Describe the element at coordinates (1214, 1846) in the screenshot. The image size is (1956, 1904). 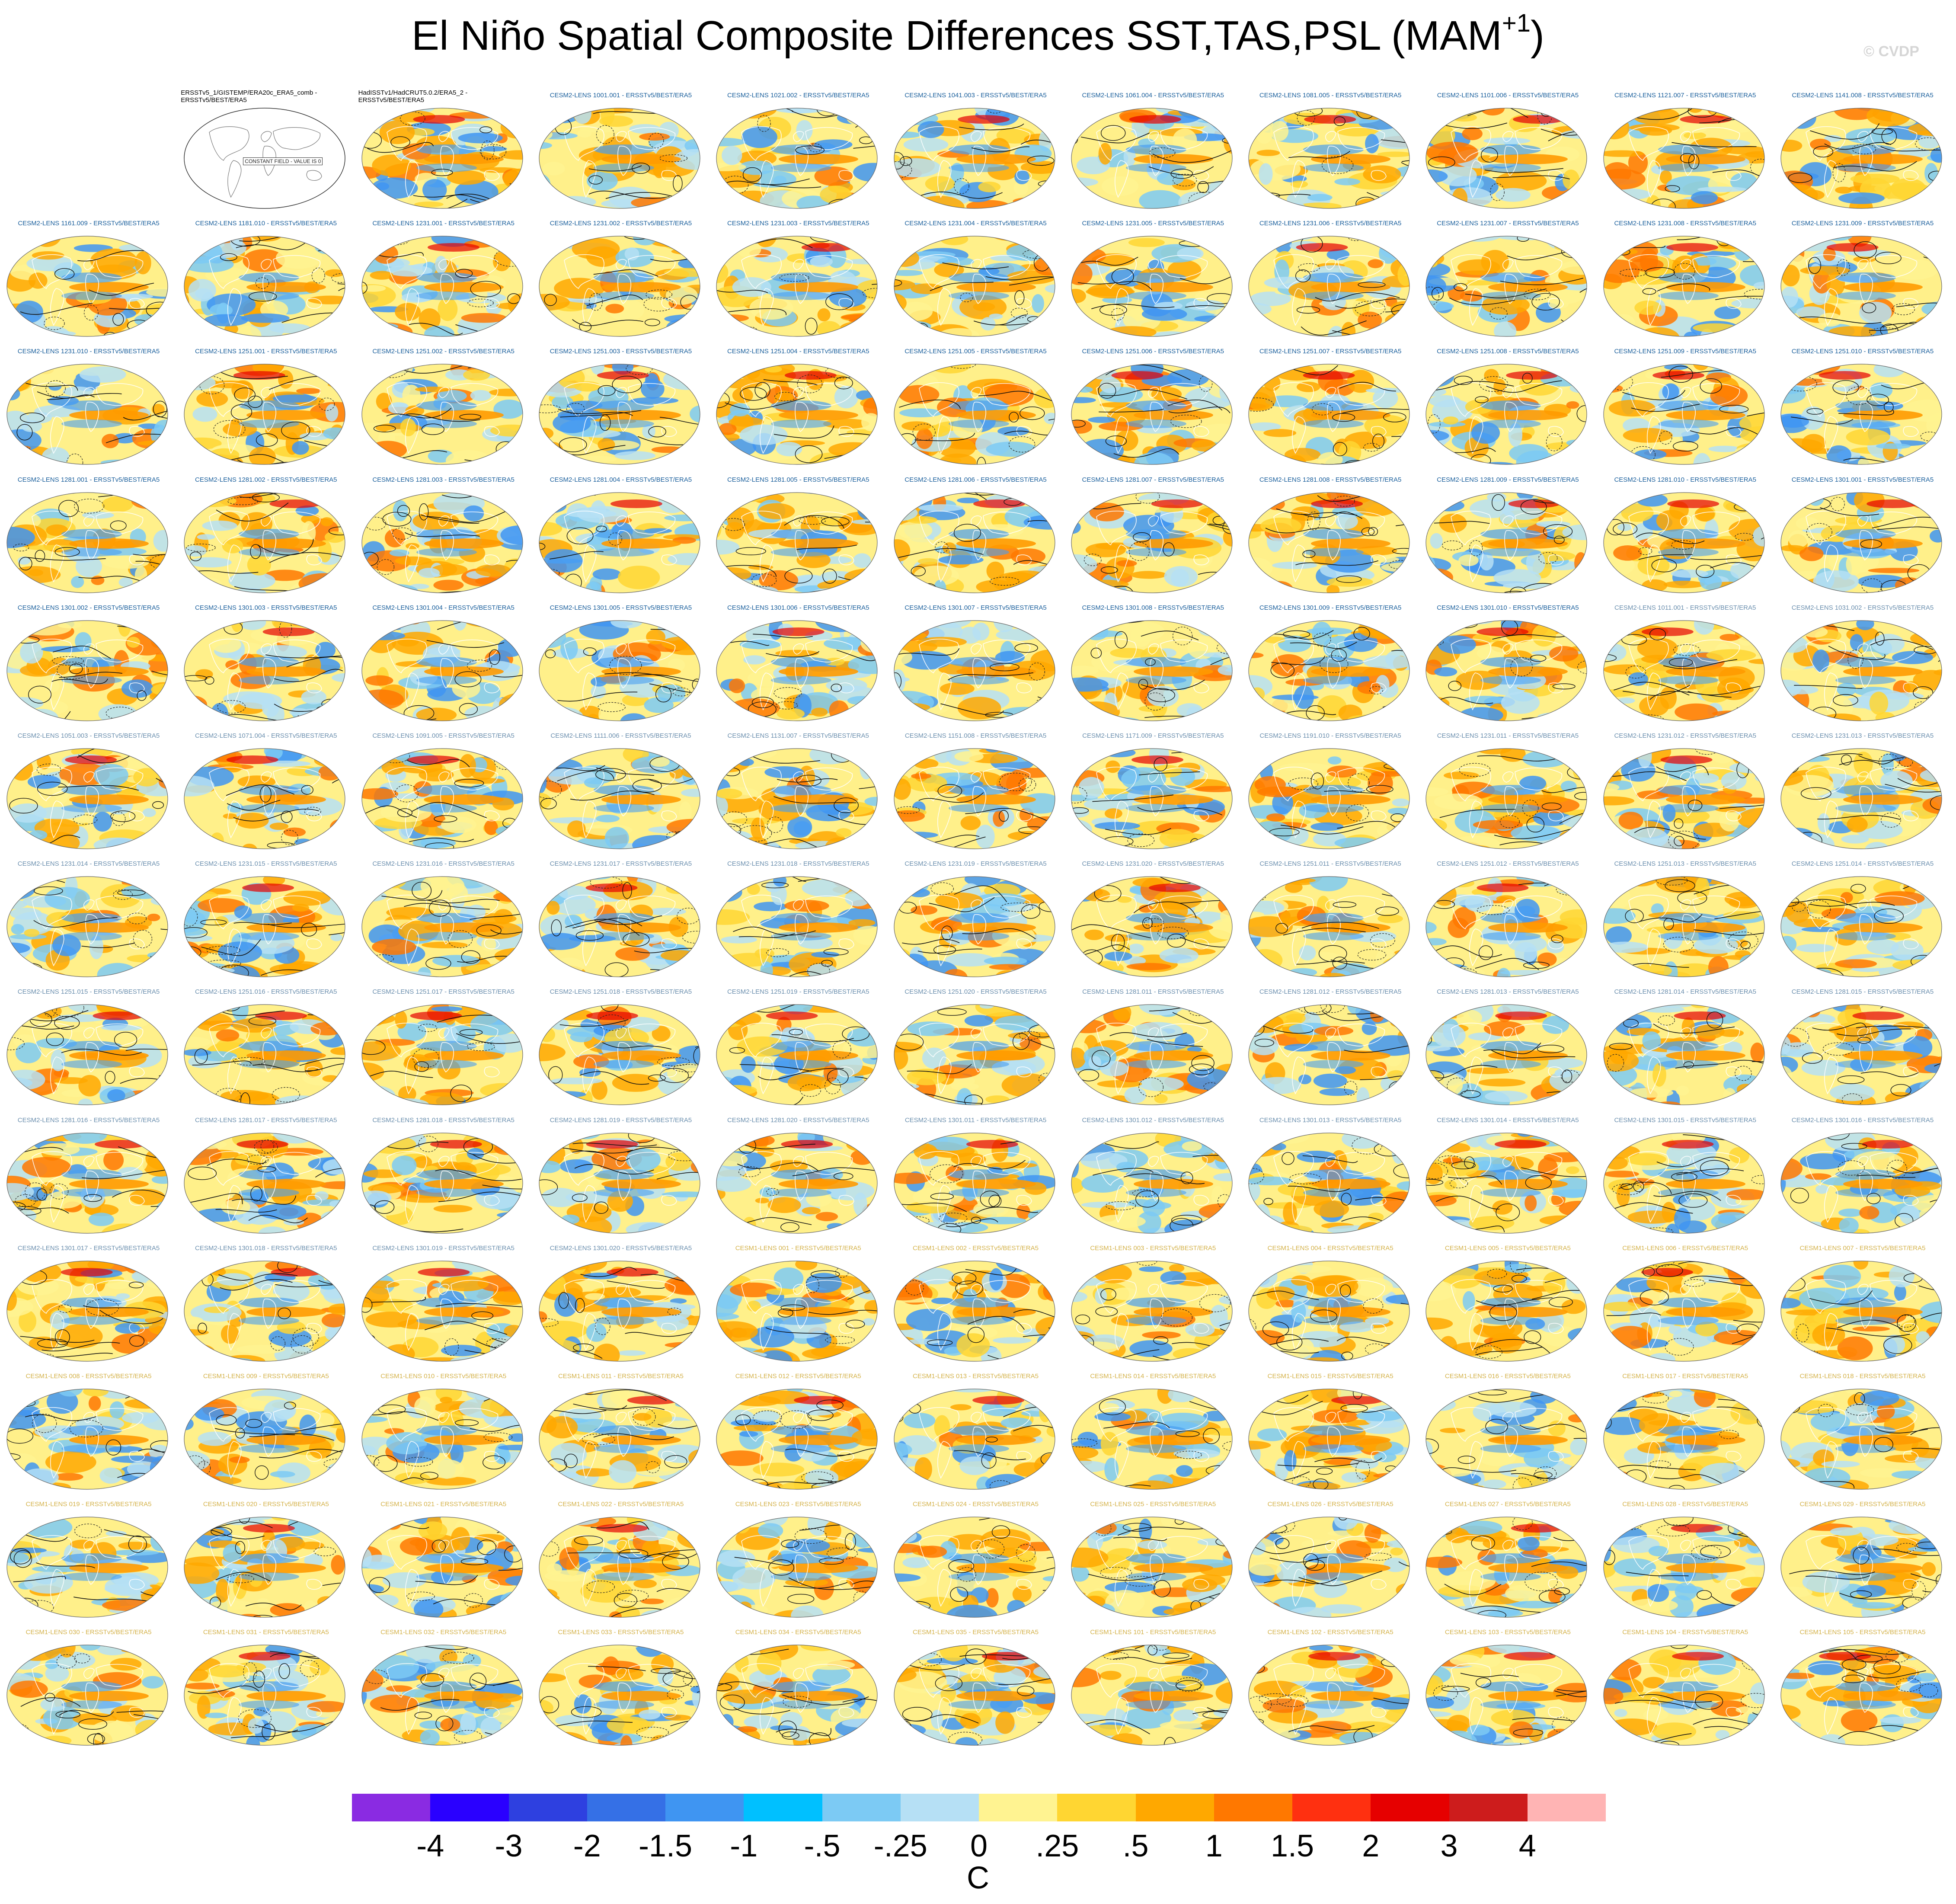
I see `colorbar-tick-label: 1` at that location.